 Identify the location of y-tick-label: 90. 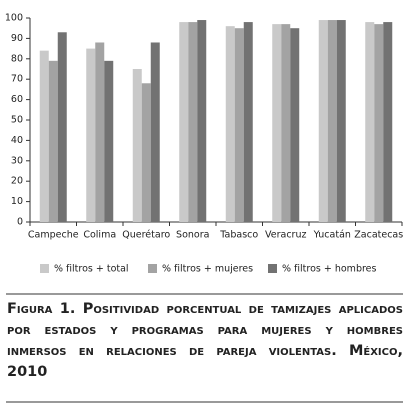
(17, 38).